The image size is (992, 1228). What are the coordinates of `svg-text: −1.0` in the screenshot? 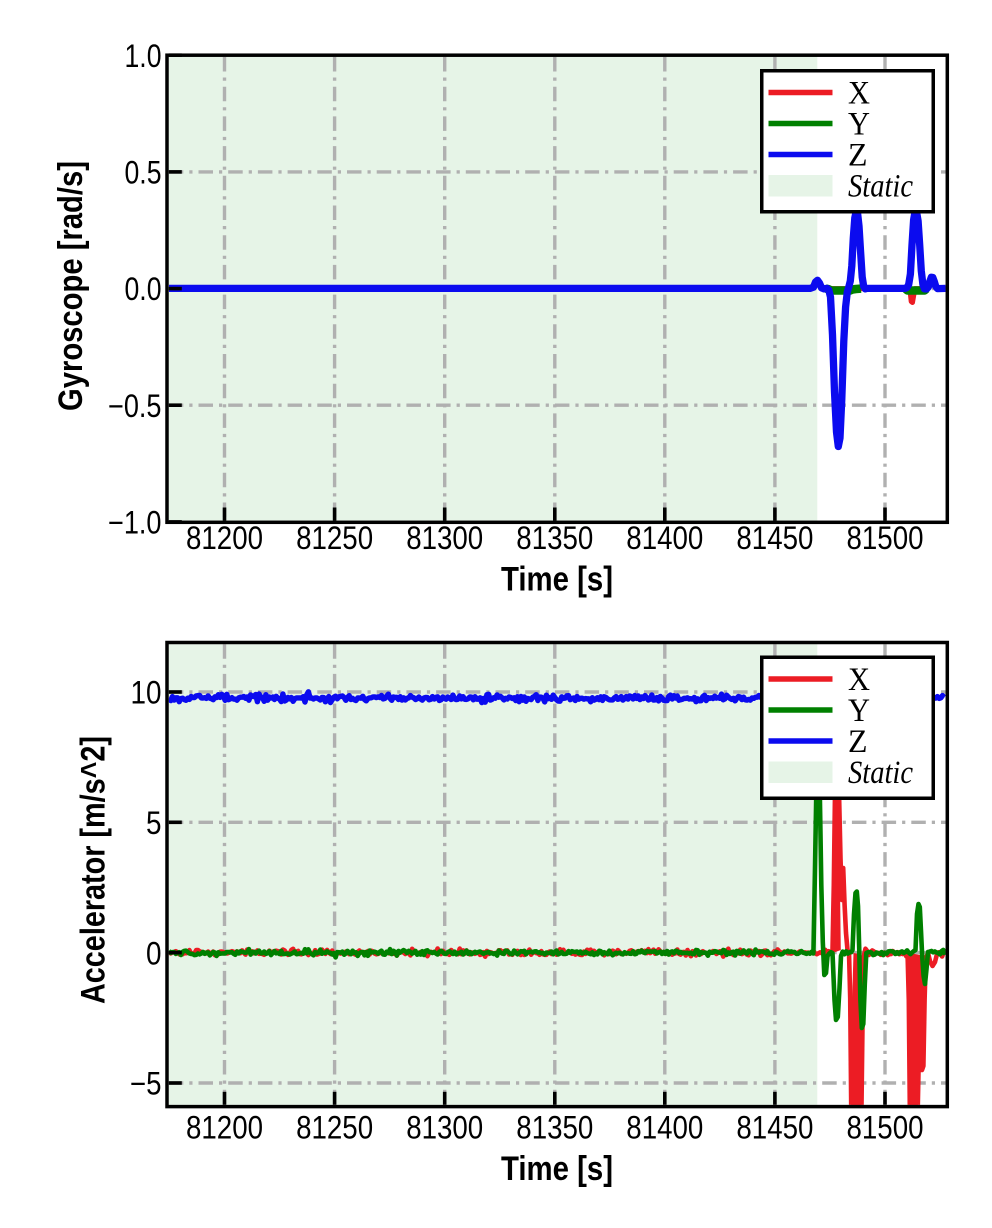 It's located at (135, 523).